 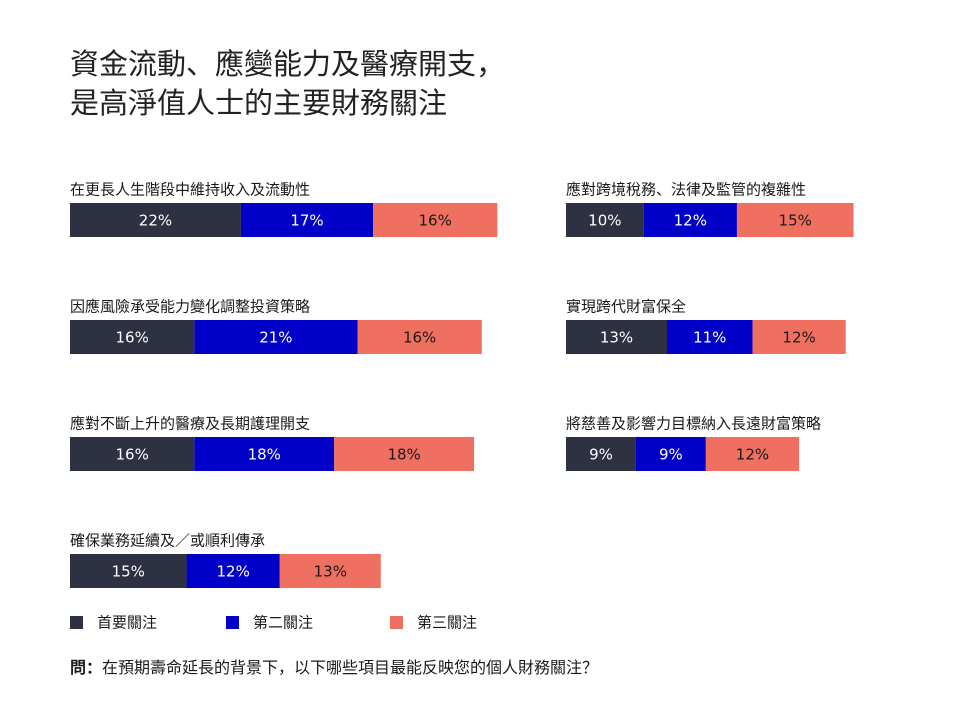 What do you see at coordinates (693, 424) in the screenshot?
I see `category-label: 將慈善及影響力目標納入長遠財富策略` at bounding box center [693, 424].